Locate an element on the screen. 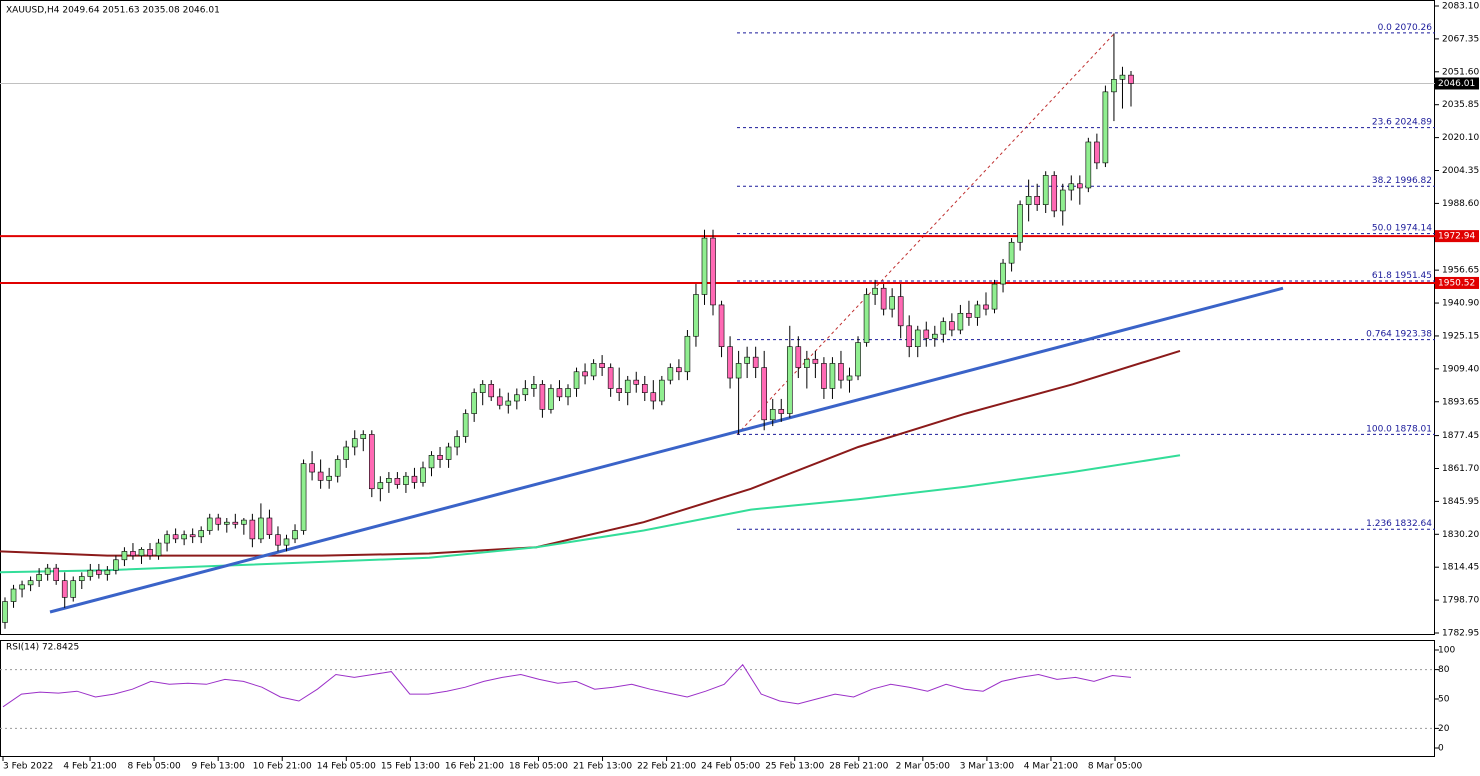 The image size is (1480, 776). fib-level-label: 50.0 is located at coordinates (1382, 228).